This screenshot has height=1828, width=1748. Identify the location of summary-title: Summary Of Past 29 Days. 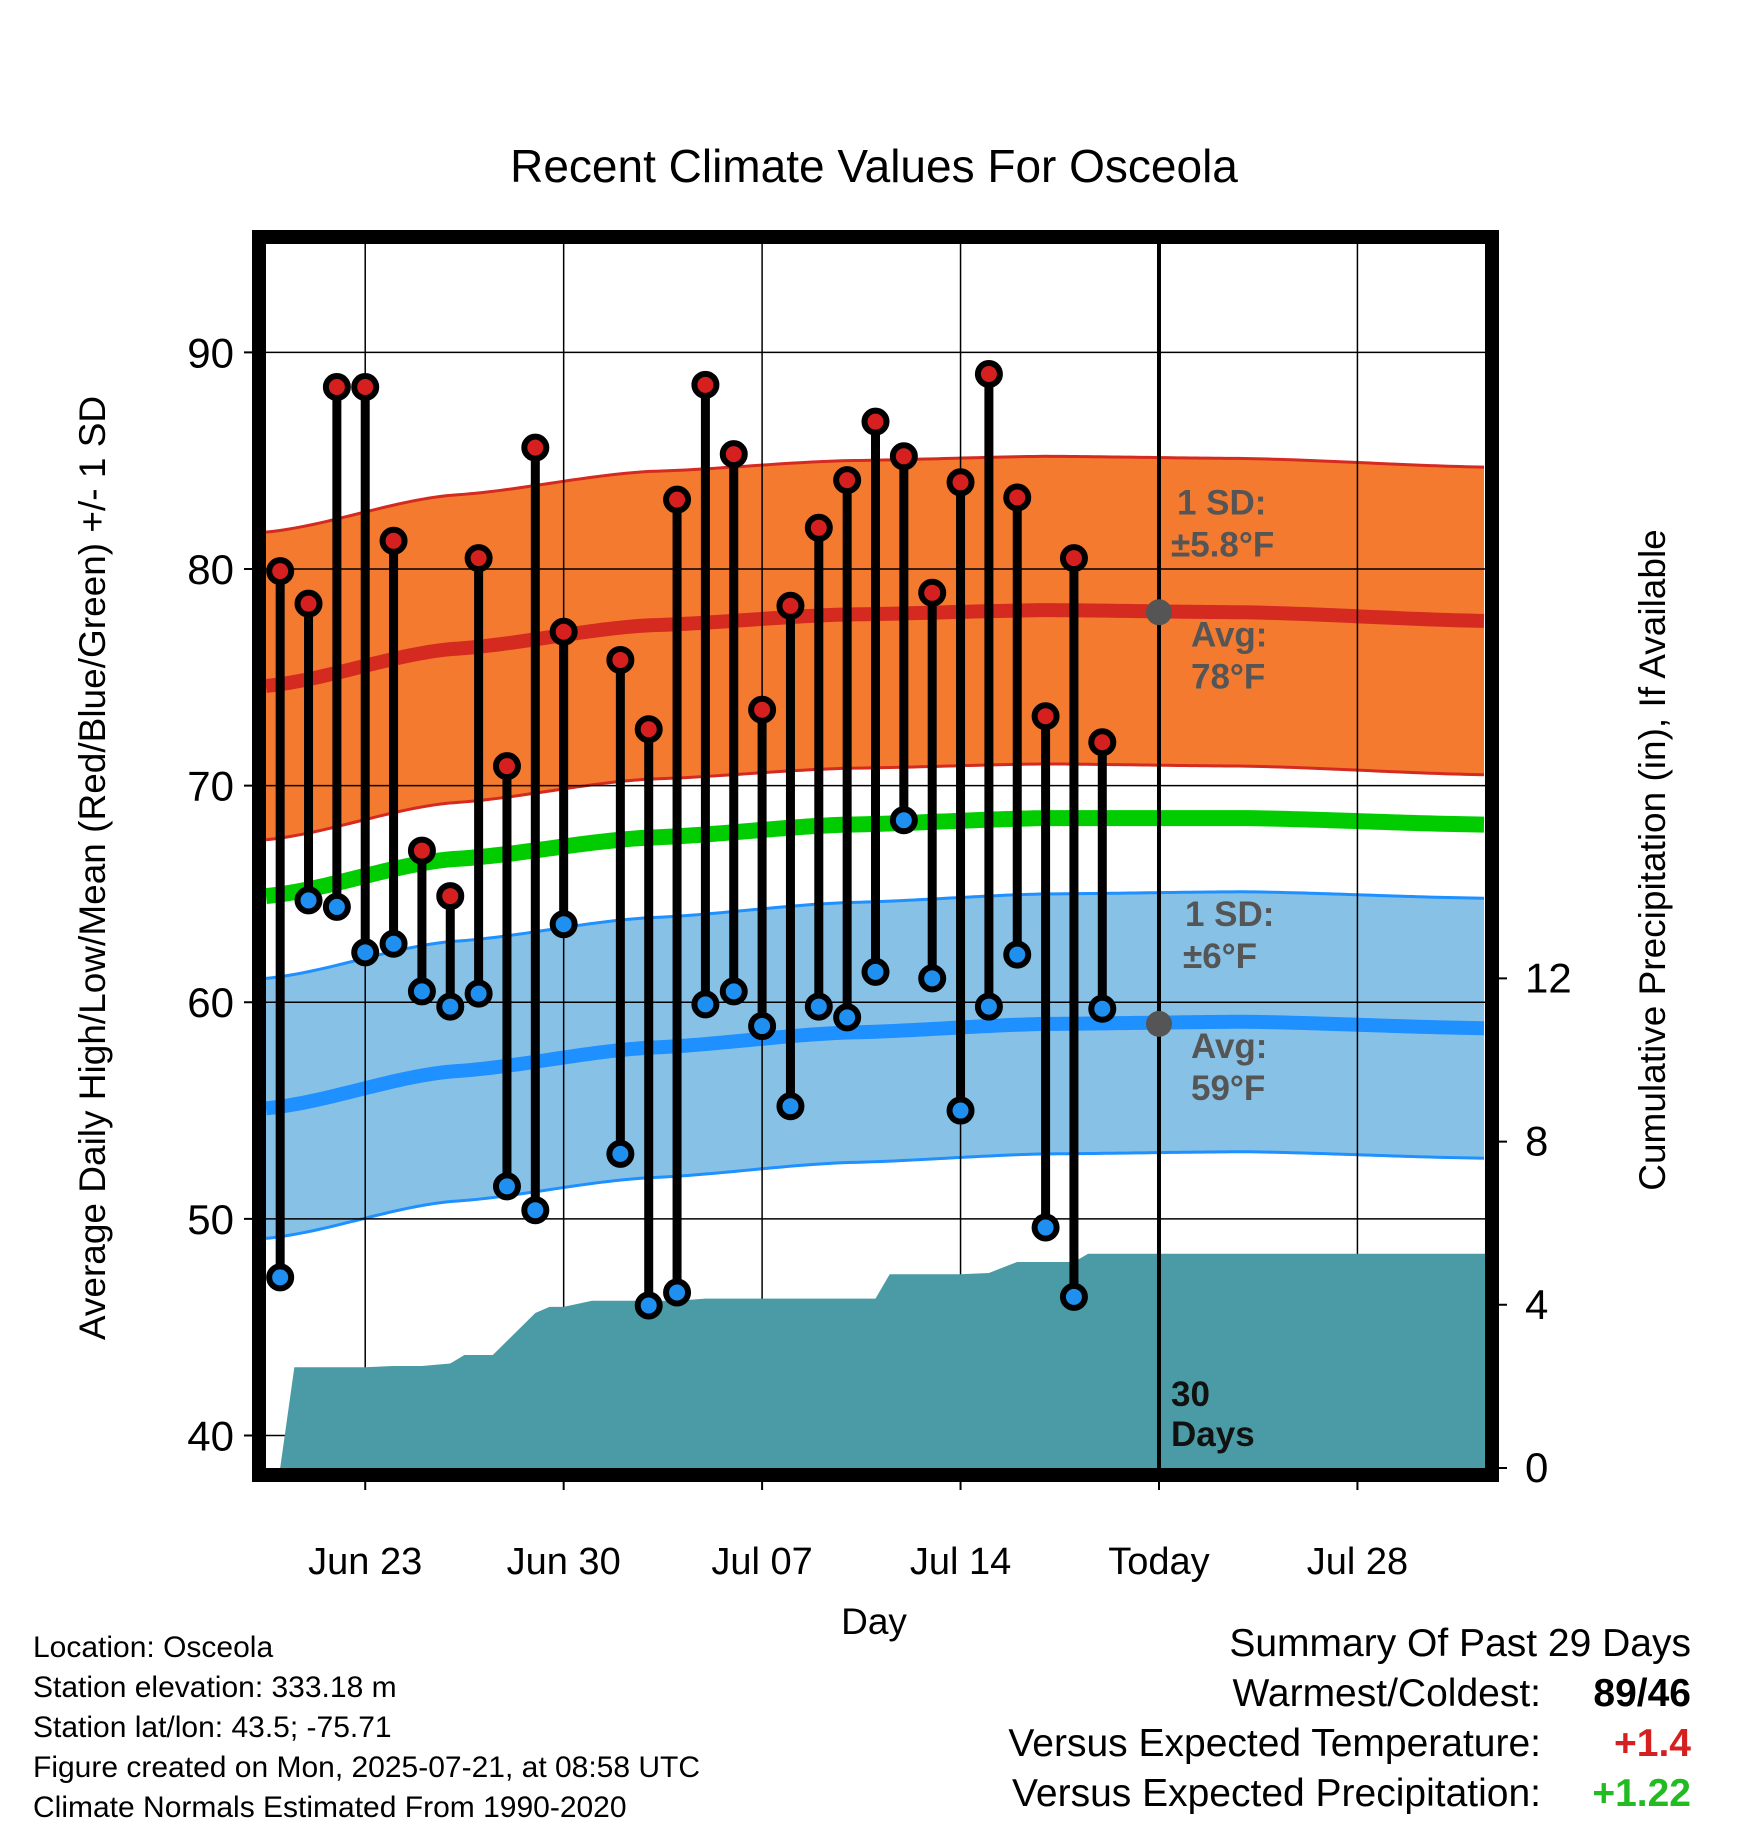
(1460, 1643).